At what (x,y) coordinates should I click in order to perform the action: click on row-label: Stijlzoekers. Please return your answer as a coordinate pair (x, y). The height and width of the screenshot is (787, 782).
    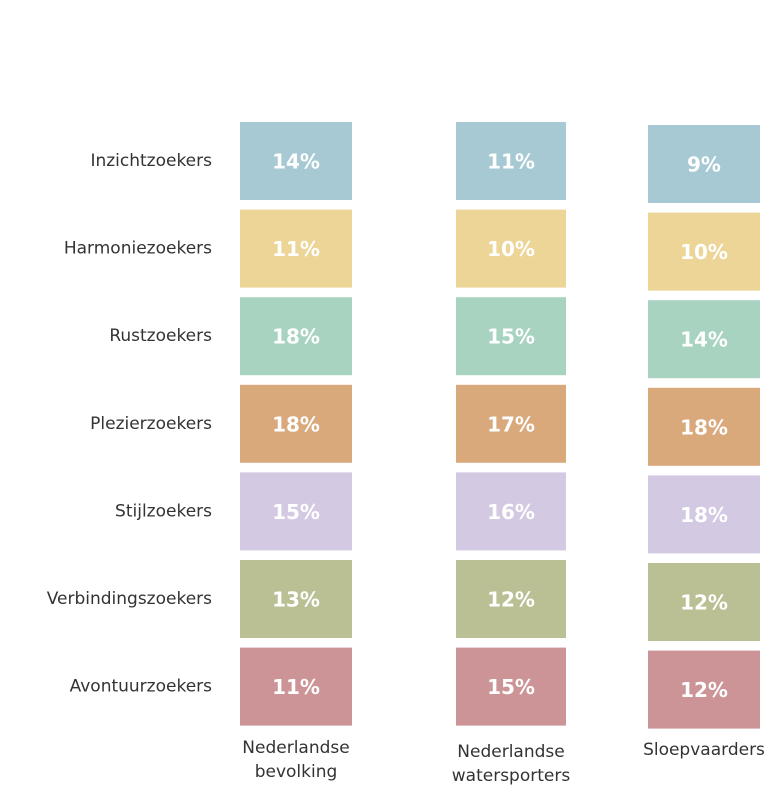
    Looking at the image, I should click on (163, 511).